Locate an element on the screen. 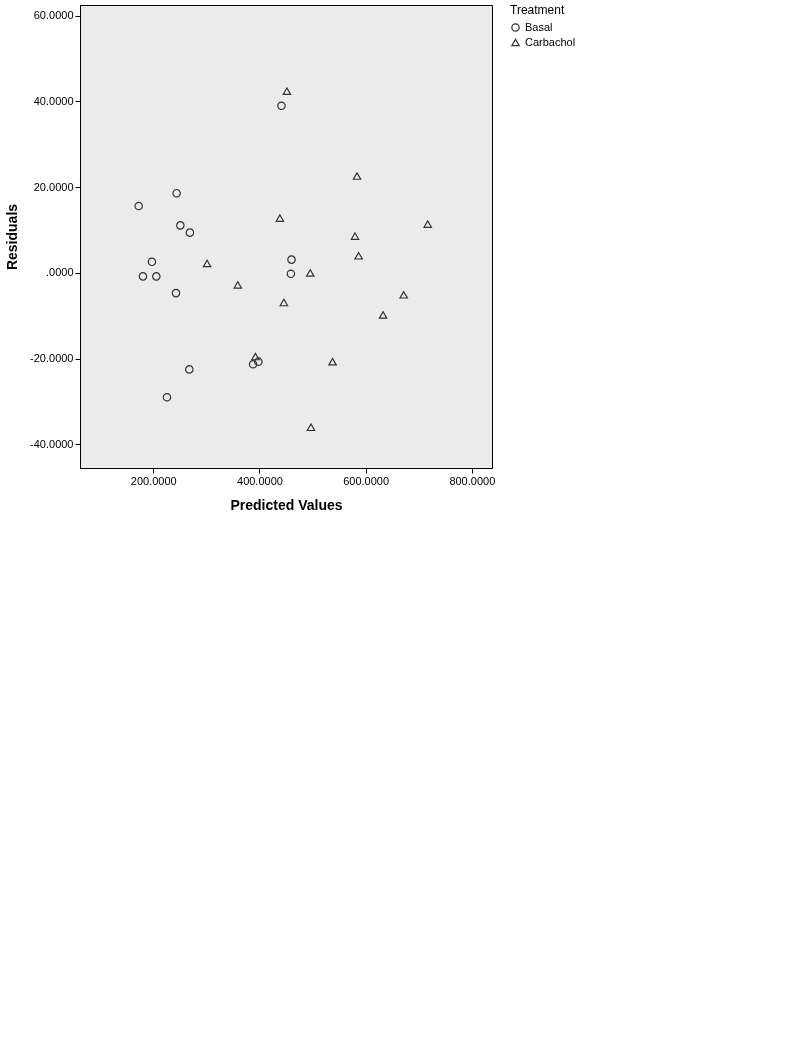  legend-label: Carbachol is located at coordinates (550, 41).